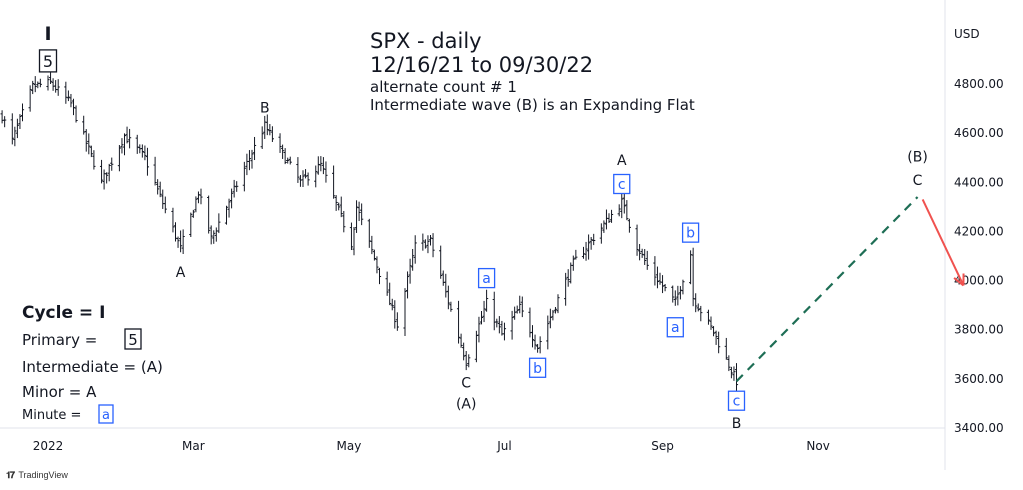  I want to click on legend-row: Cycle = I, so click(63, 313).